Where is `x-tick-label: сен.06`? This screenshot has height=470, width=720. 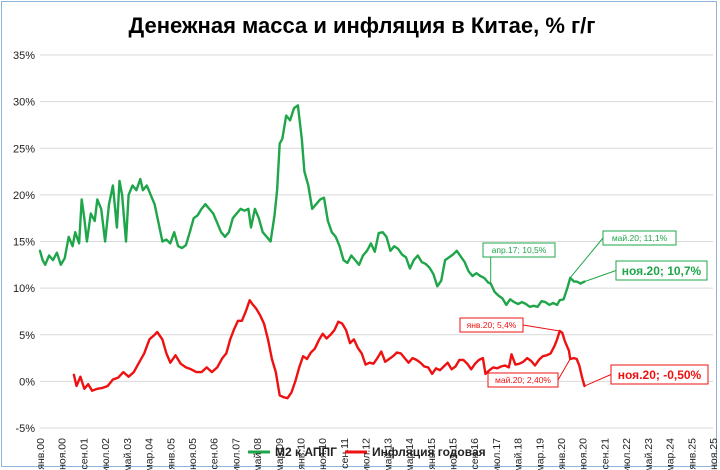
x-tick-label: сен.06 is located at coordinates (215, 454).